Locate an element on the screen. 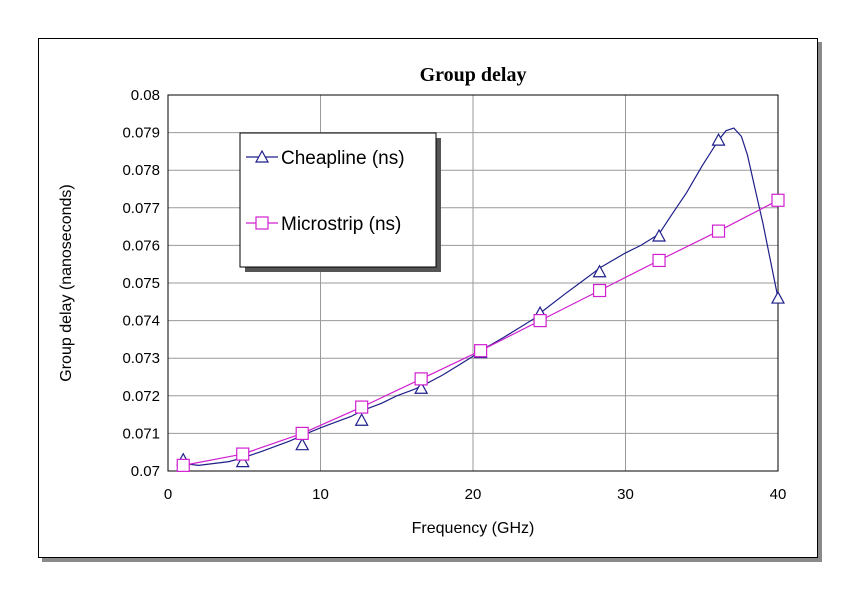  cheapline-legend-label: Cheapline (ns) is located at coordinates (343, 158).